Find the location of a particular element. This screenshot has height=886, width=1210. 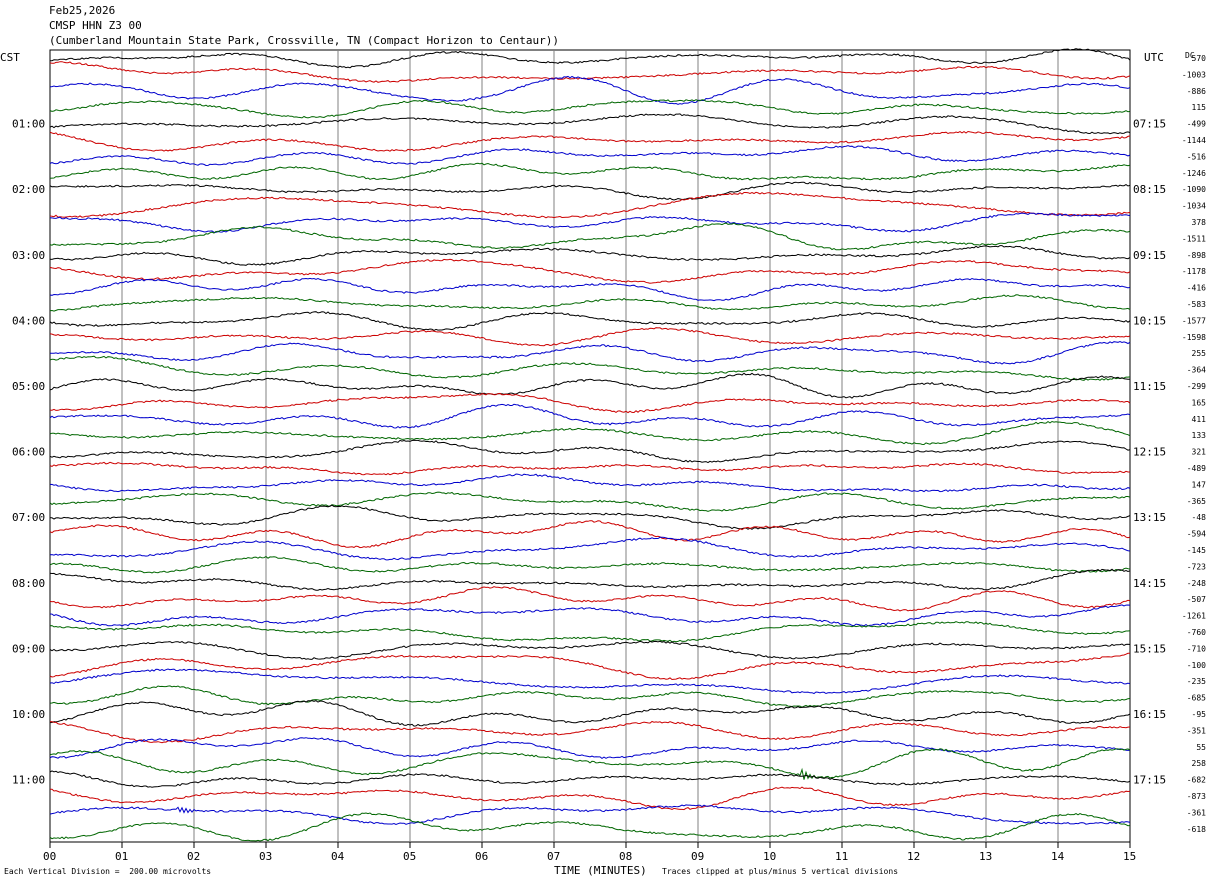

right-axis-title: UTC is located at coordinates (1154, 57).